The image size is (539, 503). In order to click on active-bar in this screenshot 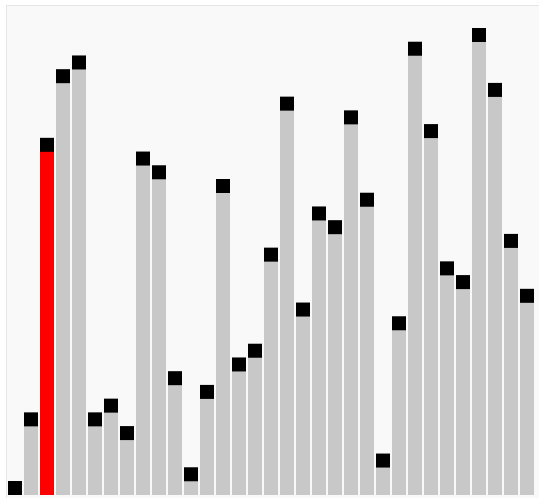, I will do `click(47, 319)`.